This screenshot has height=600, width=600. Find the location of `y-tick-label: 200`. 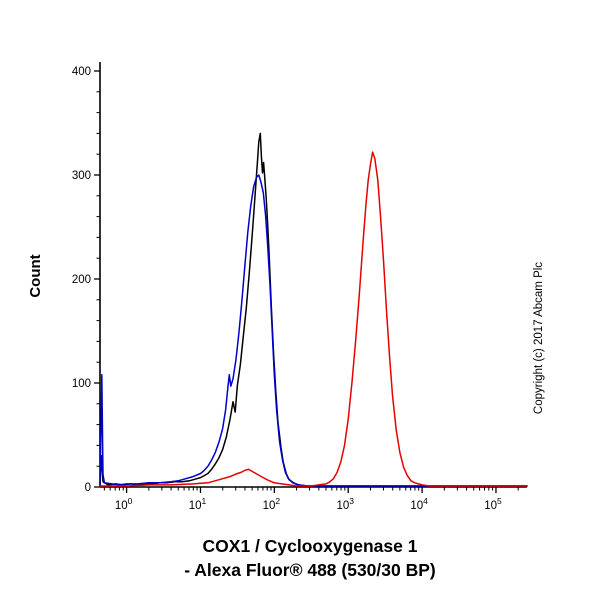

y-tick-label: 200 is located at coordinates (81, 280).